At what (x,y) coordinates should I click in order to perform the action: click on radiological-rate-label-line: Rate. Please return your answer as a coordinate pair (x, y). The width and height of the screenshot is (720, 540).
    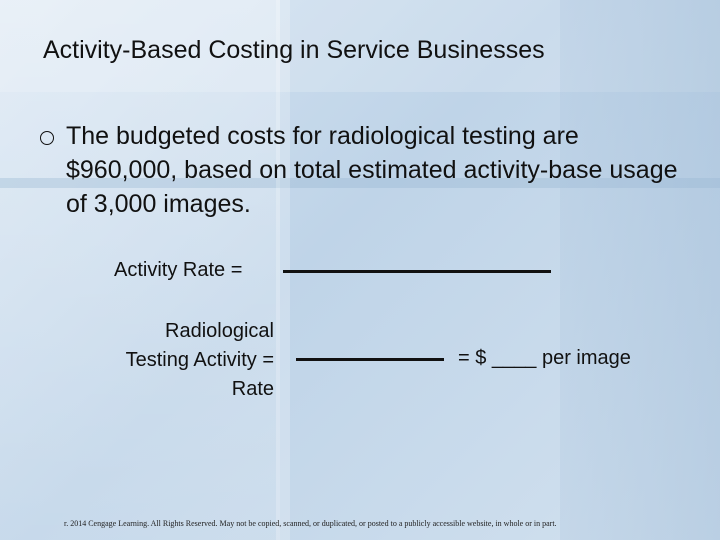
    Looking at the image, I should click on (252, 389).